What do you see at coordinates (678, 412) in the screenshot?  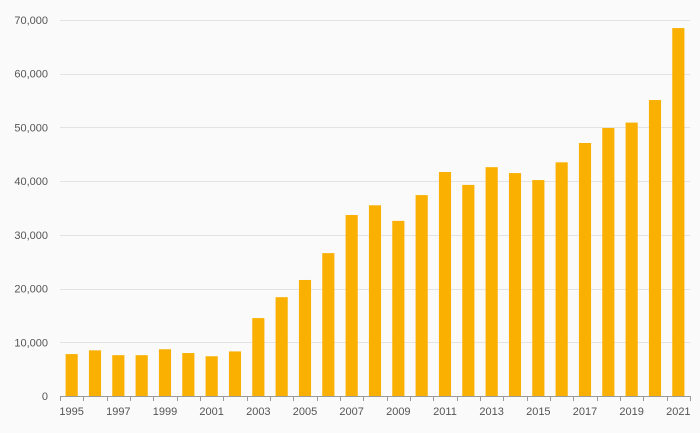 I see `x-tick-label: 2021` at bounding box center [678, 412].